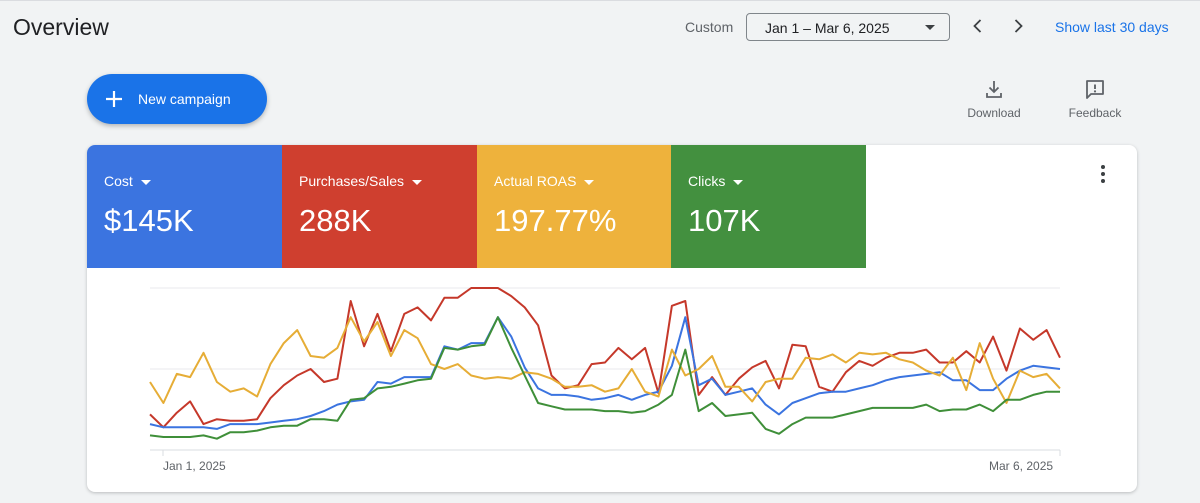  Describe the element at coordinates (194, 466) in the screenshot. I see `x-axis-start-label: Jan 1, 2025` at that location.